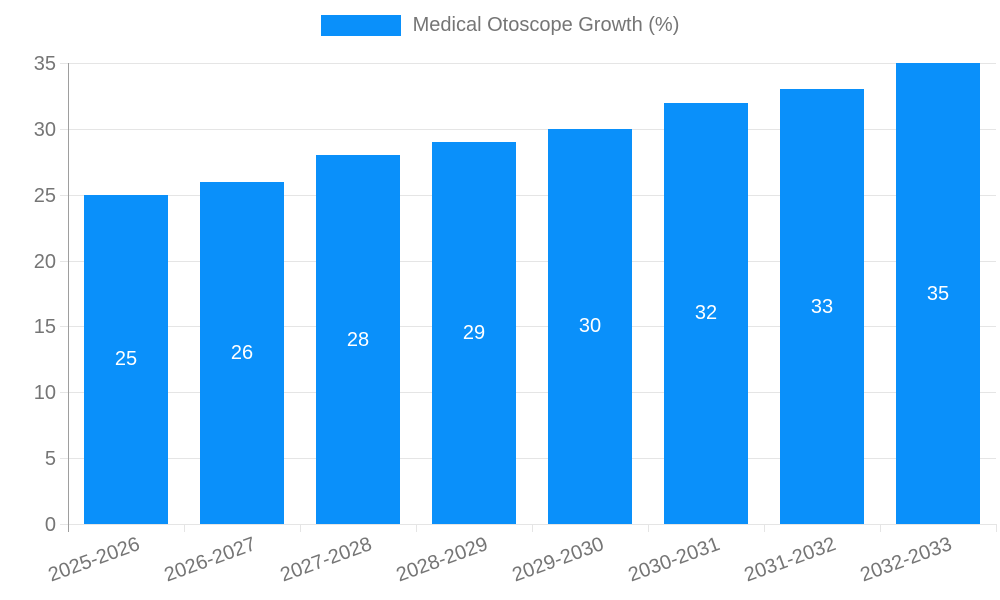  I want to click on legend-swatch, so click(360, 25).